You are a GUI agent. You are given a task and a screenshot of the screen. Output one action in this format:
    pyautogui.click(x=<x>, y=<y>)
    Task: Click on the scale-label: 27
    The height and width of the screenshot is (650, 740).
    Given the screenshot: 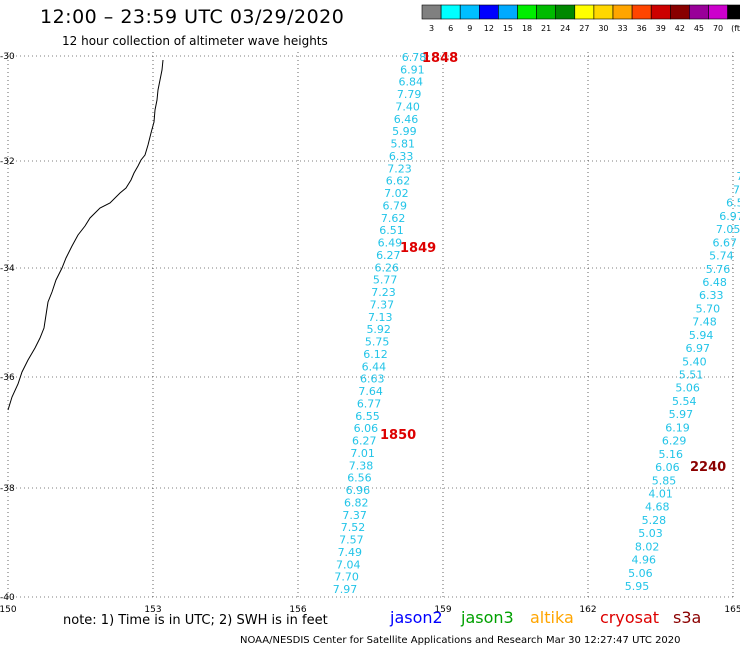 What is the action you would take?
    pyautogui.click(x=584, y=28)
    